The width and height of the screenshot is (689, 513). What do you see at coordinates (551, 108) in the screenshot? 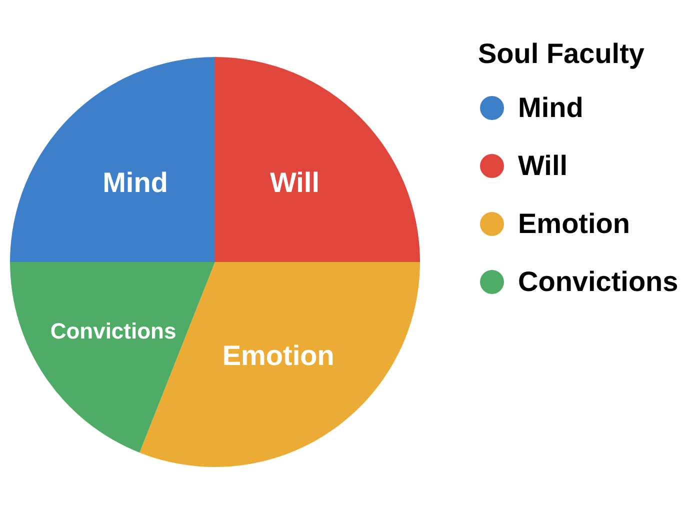
I see `legend-label: Mind` at bounding box center [551, 108].